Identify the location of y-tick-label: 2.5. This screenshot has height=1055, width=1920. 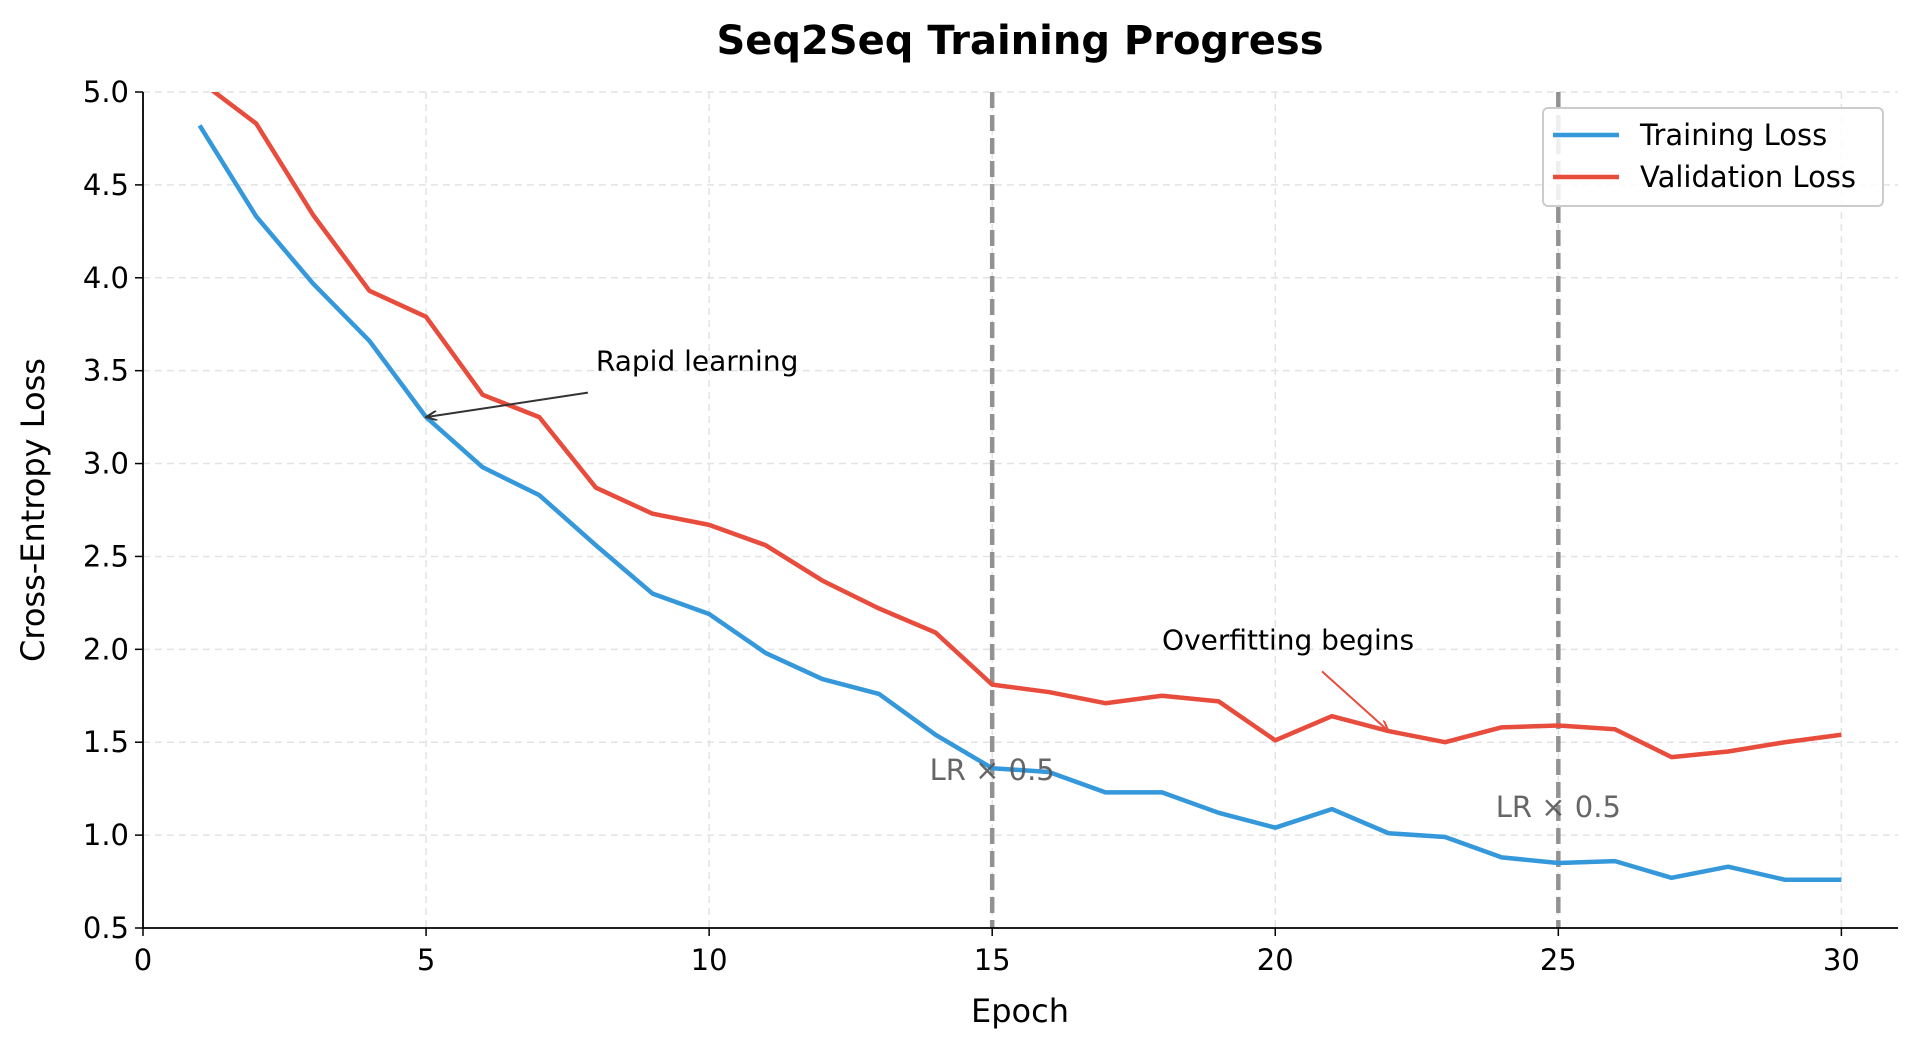
(106, 556).